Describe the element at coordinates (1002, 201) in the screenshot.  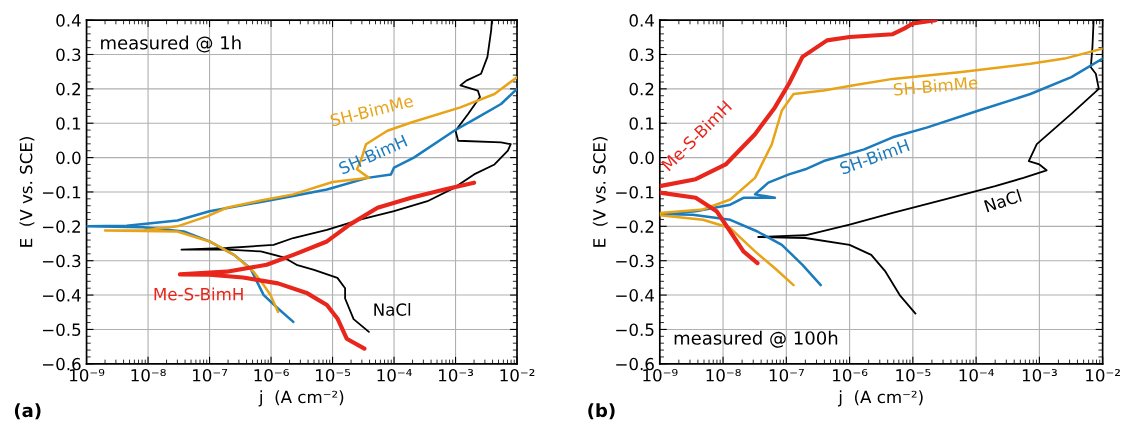
I see `text: NaCl` at that location.